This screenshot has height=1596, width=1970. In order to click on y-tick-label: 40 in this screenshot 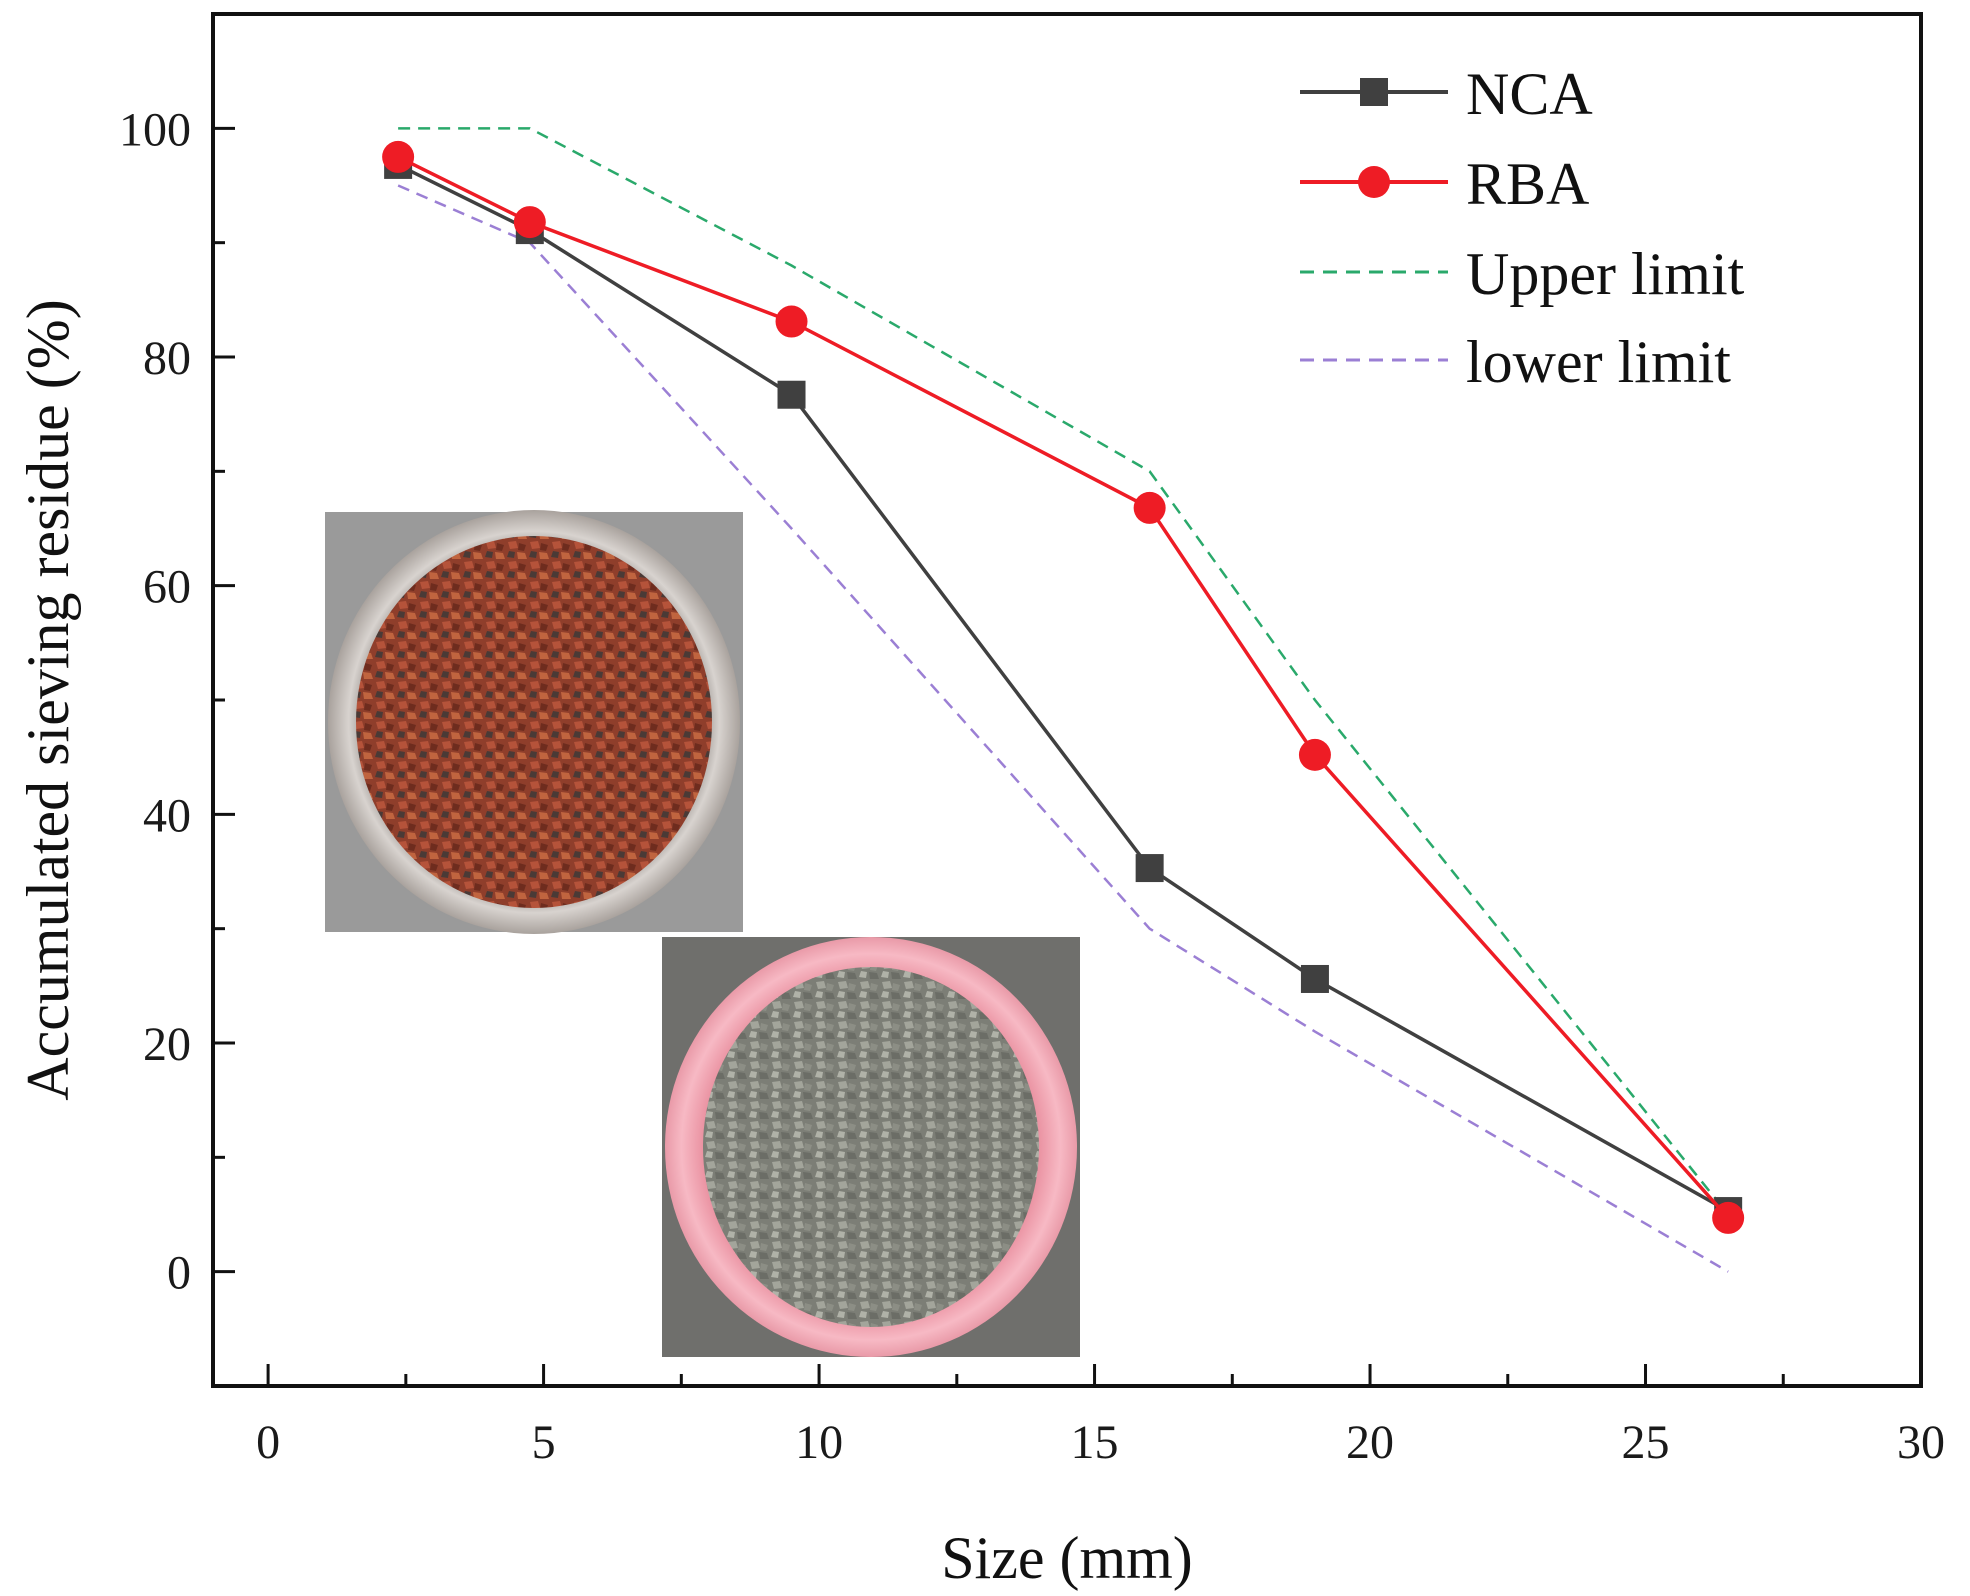, I will do `click(167, 815)`.